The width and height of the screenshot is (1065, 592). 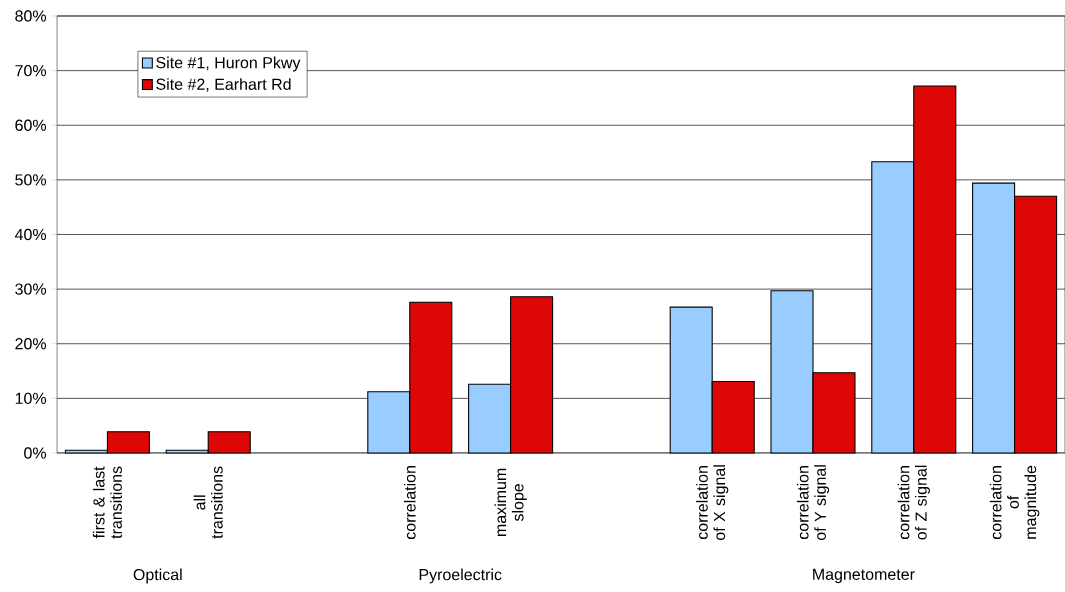 I want to click on text: Pyroelectric, so click(x=460, y=576).